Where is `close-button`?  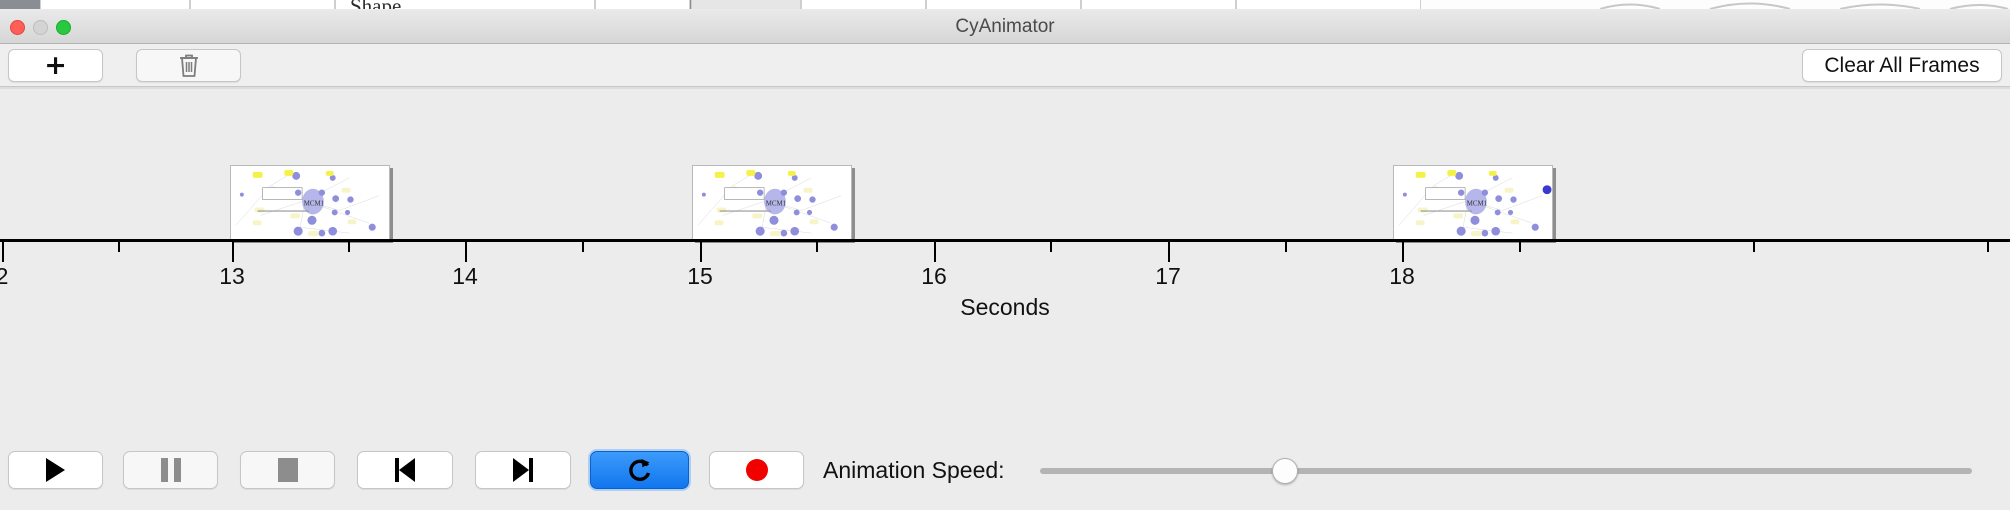
close-button is located at coordinates (17, 27).